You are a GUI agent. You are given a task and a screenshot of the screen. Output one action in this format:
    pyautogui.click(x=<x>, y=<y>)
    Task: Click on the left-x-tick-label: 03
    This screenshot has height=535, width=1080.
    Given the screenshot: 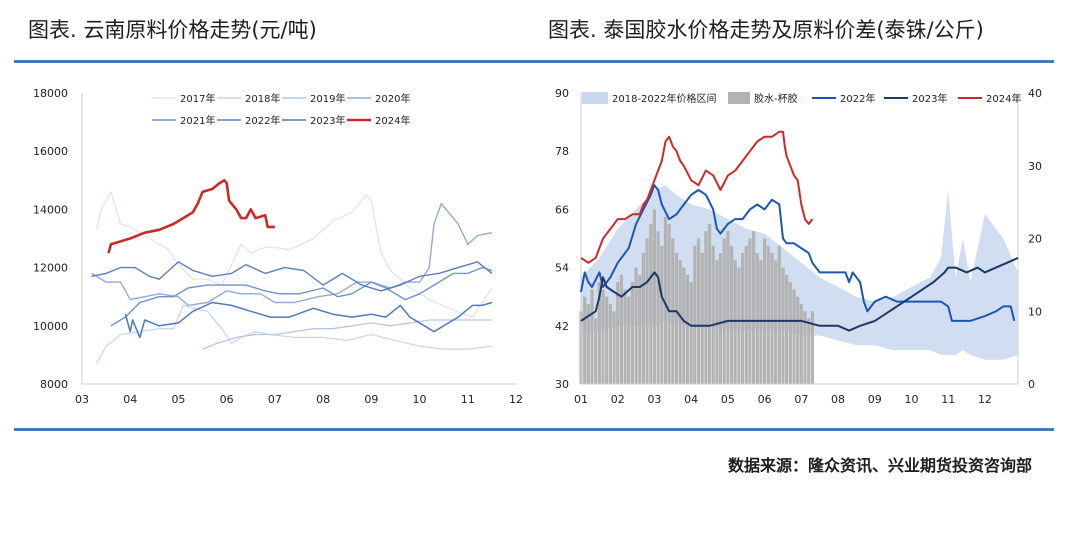 What is the action you would take?
    pyautogui.click(x=82, y=399)
    